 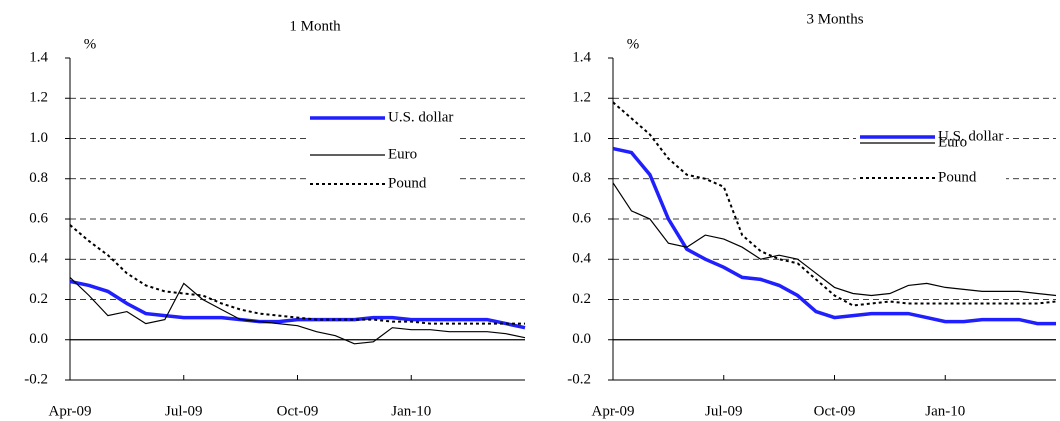 I want to click on legend: U.S. dollar Euro Pound, so click(x=381, y=151).